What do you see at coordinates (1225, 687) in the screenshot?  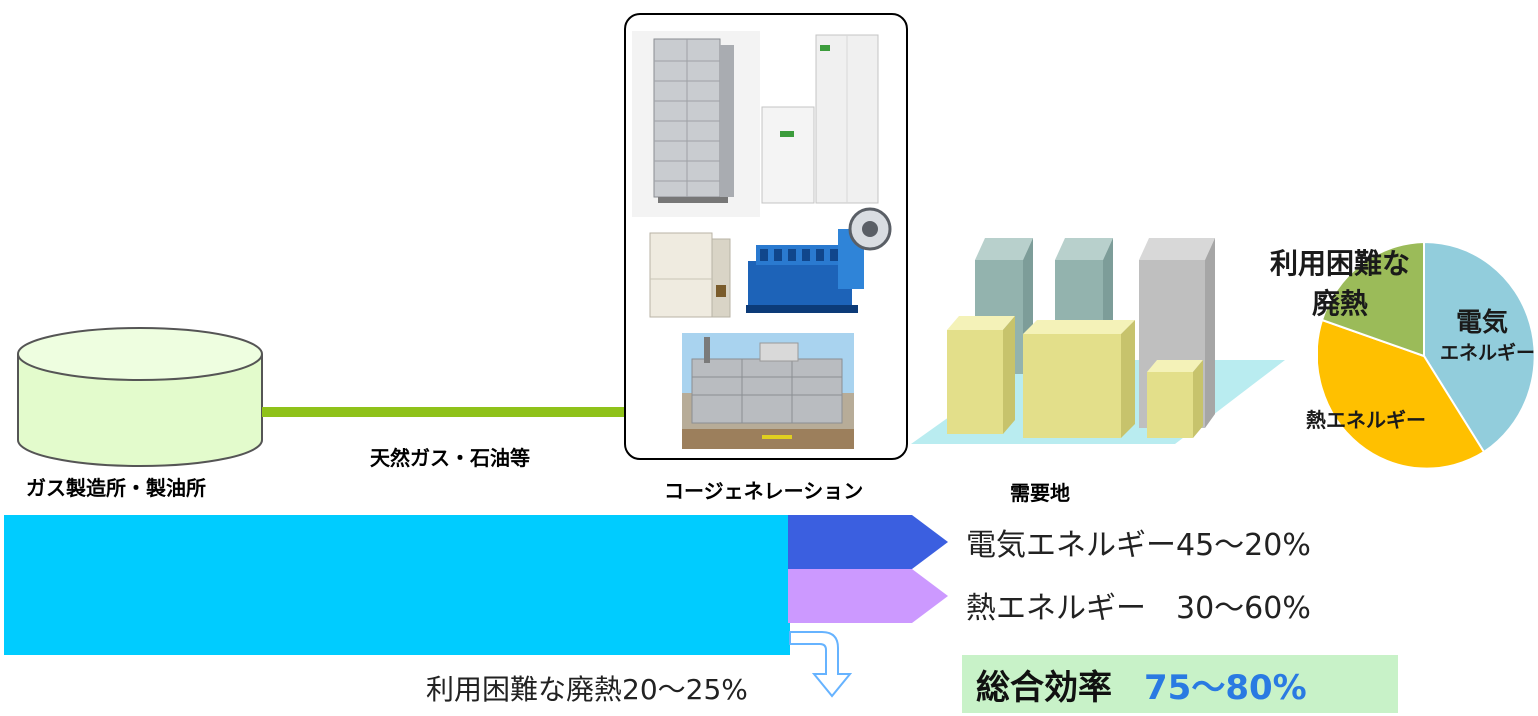 I see `efficiency-value: 75〜80%` at bounding box center [1225, 687].